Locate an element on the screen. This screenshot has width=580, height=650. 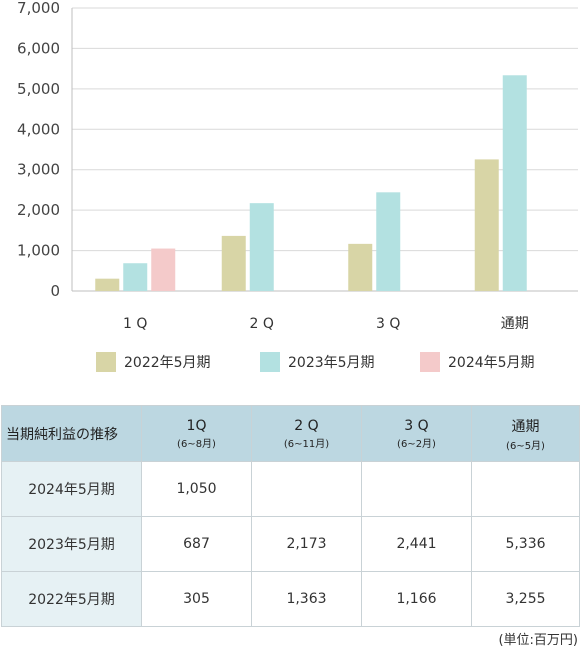
table-row: 2024年5月期 1,050 is located at coordinates (290, 489).